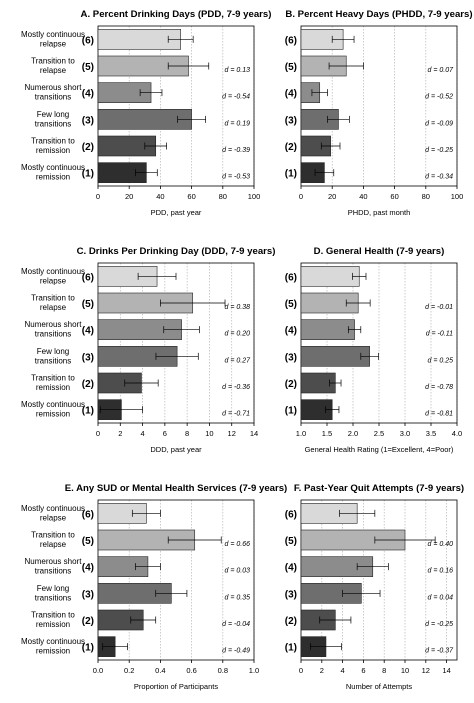 This screenshot has width=474, height=703. Describe the element at coordinates (301, 433) in the screenshot. I see `x-tick-label: 1.0` at that location.